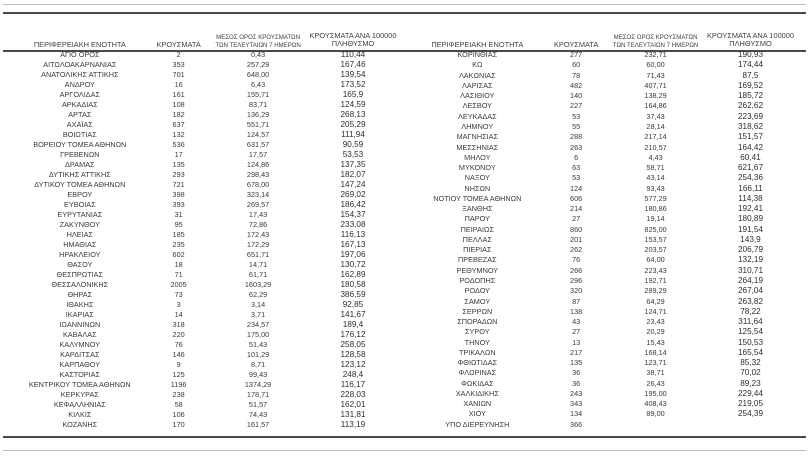 Image resolution: width=809 pixels, height=468 pixels. What do you see at coordinates (206, 215) in the screenshot?
I see `table-row: ΕΥΡΥΤΑΝΙΑΣ 31 17,43 154,37` at bounding box center [206, 215].